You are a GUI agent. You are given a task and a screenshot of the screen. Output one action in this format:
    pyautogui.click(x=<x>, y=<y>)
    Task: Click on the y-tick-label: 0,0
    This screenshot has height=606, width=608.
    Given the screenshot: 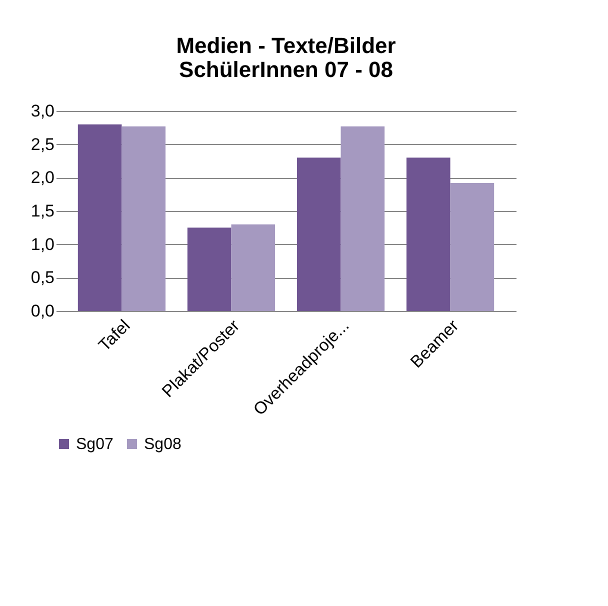 What is the action you would take?
    pyautogui.click(x=42, y=311)
    